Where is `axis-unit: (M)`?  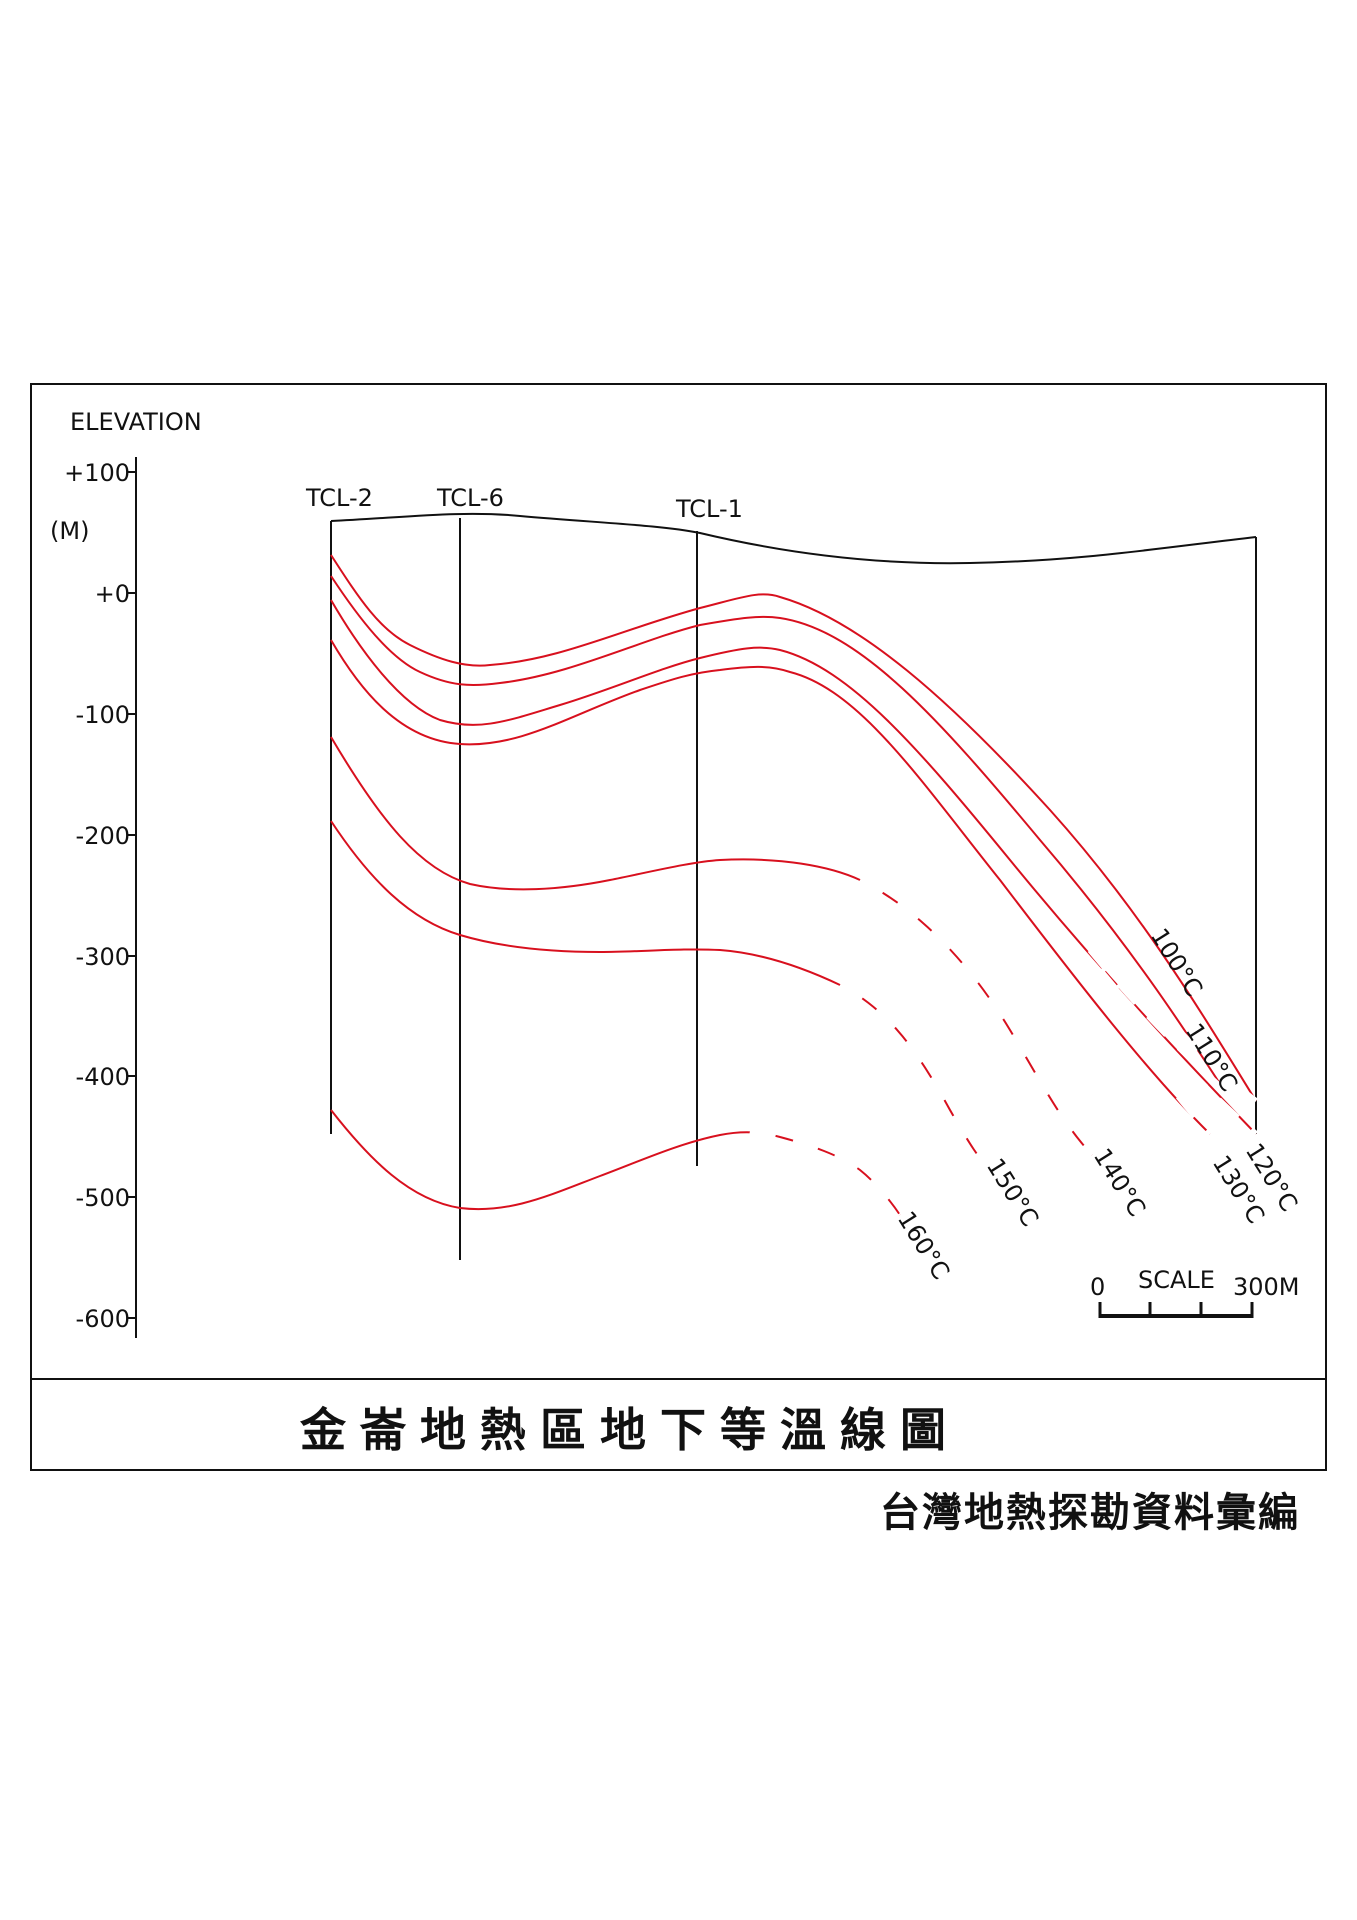
axis-unit: (M) is located at coordinates (69, 531).